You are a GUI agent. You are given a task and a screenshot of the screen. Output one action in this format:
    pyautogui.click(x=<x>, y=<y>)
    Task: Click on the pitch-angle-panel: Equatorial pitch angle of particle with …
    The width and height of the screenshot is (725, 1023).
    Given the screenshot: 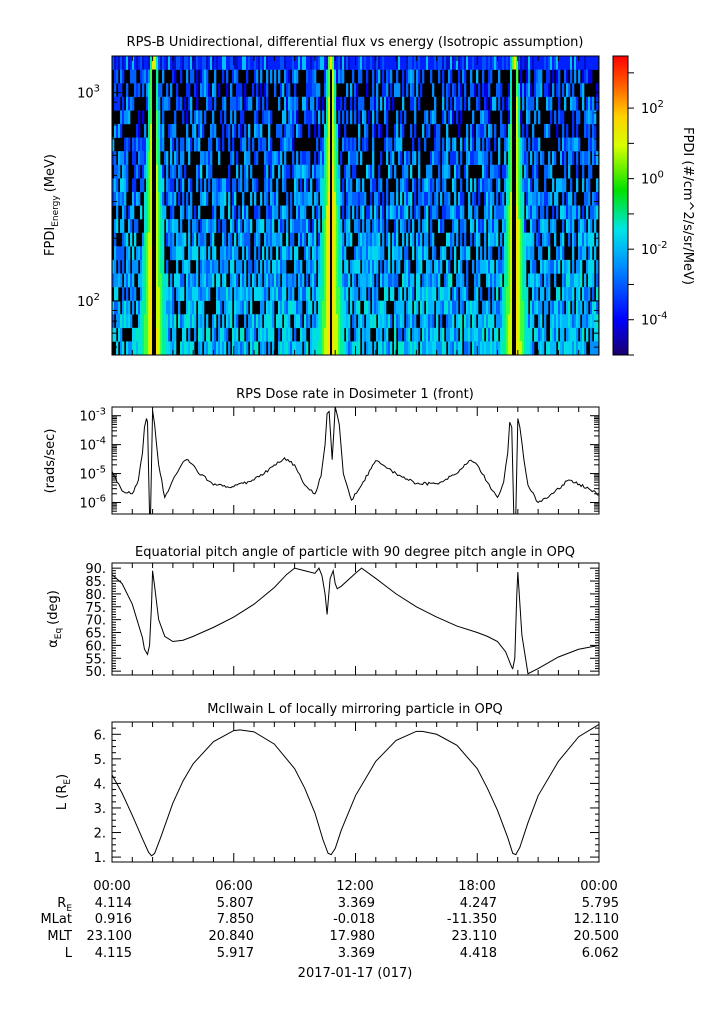 What is the action you would take?
    pyautogui.click(x=323, y=612)
    